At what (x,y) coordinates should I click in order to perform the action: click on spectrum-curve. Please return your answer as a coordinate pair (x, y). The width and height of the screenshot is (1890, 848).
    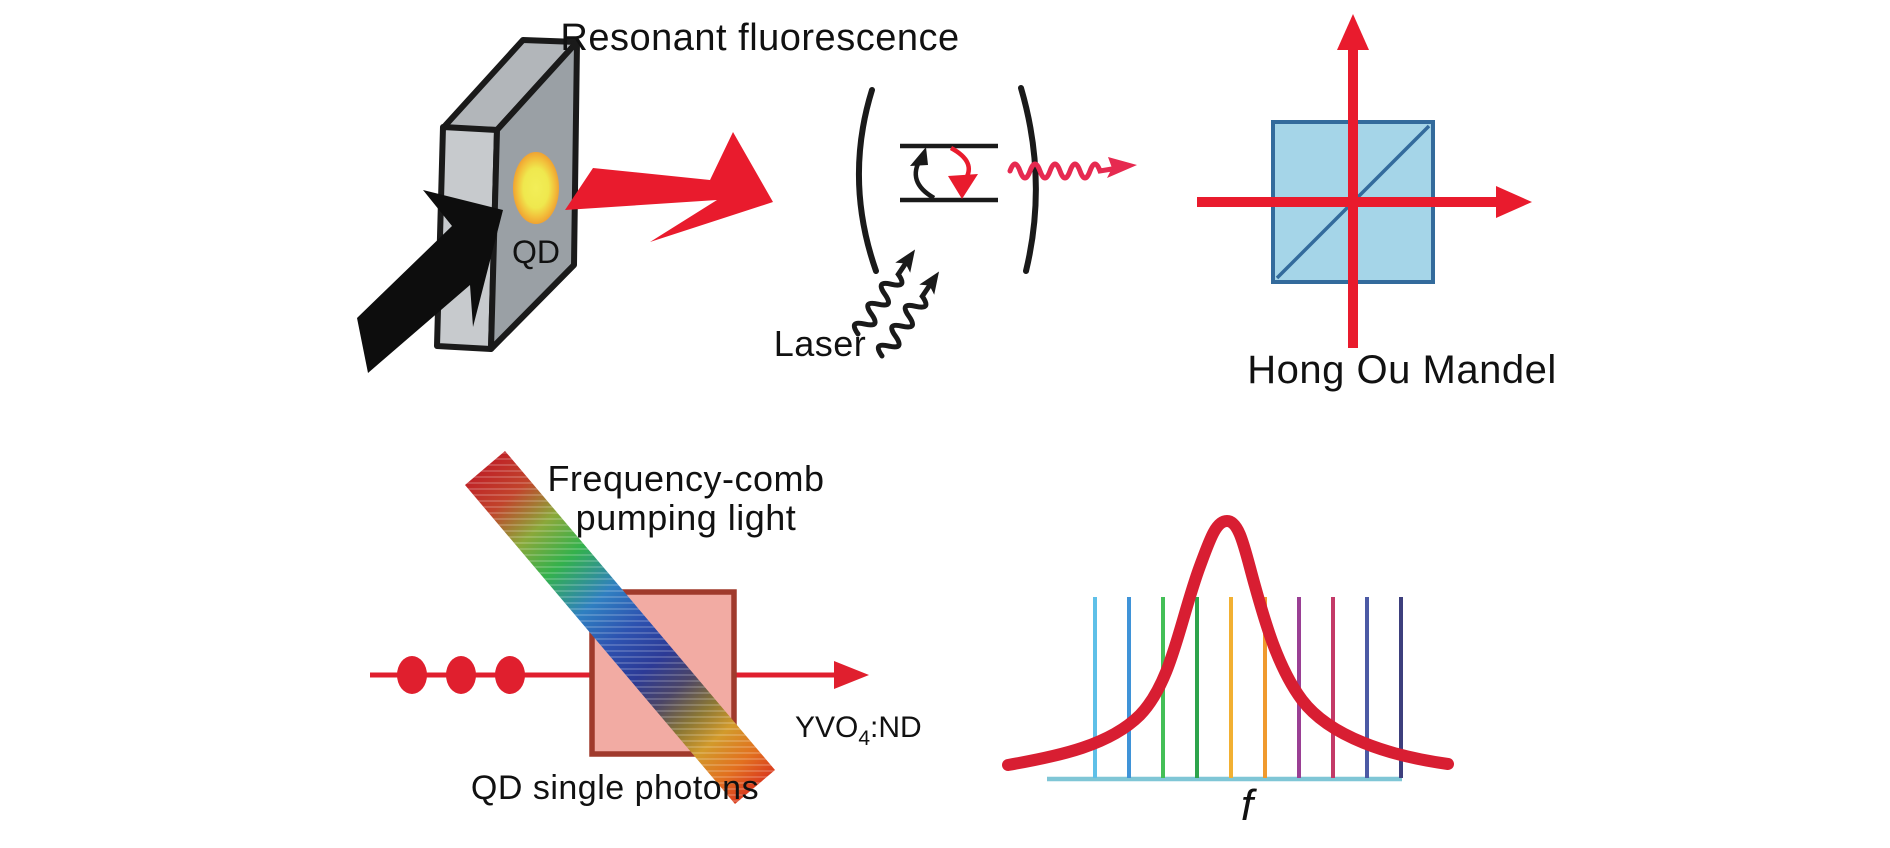
    Looking at the image, I should click on (1228, 643).